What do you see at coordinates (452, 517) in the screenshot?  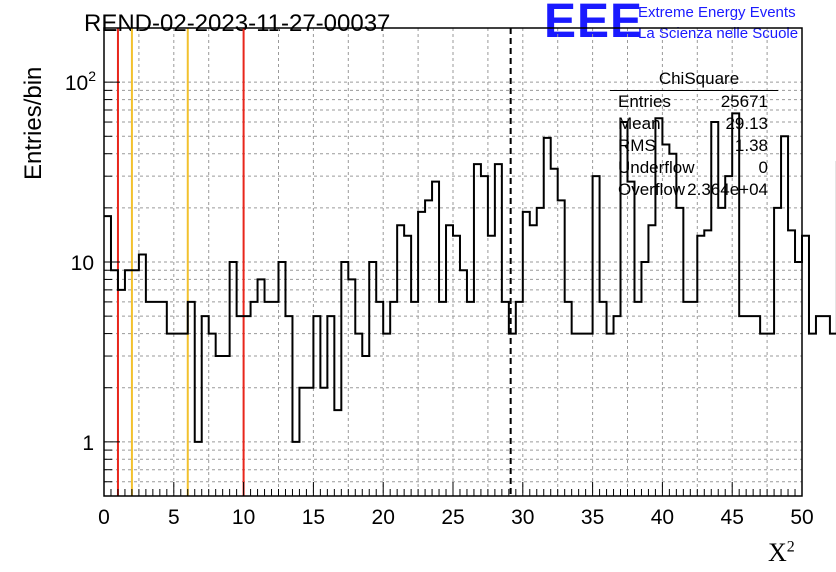 I see `x-tick-label: 25` at bounding box center [452, 517].